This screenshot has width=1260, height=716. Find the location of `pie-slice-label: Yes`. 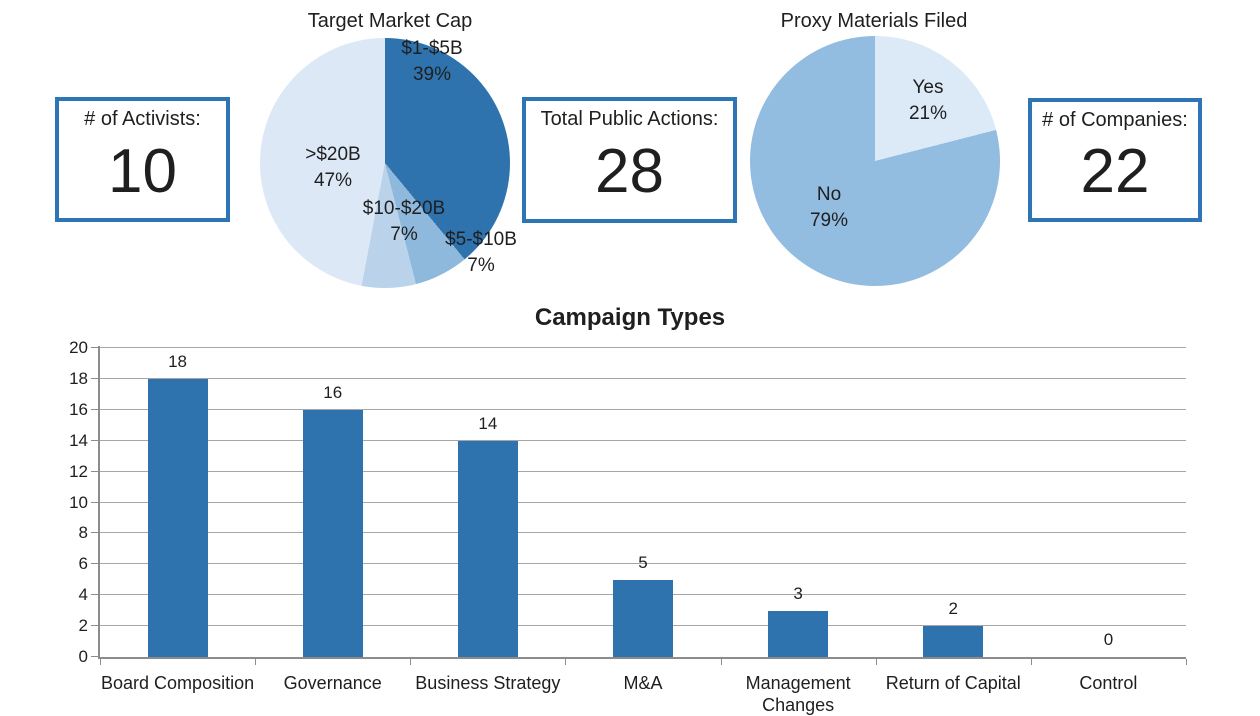

pie-slice-label: Yes is located at coordinates (928, 87).